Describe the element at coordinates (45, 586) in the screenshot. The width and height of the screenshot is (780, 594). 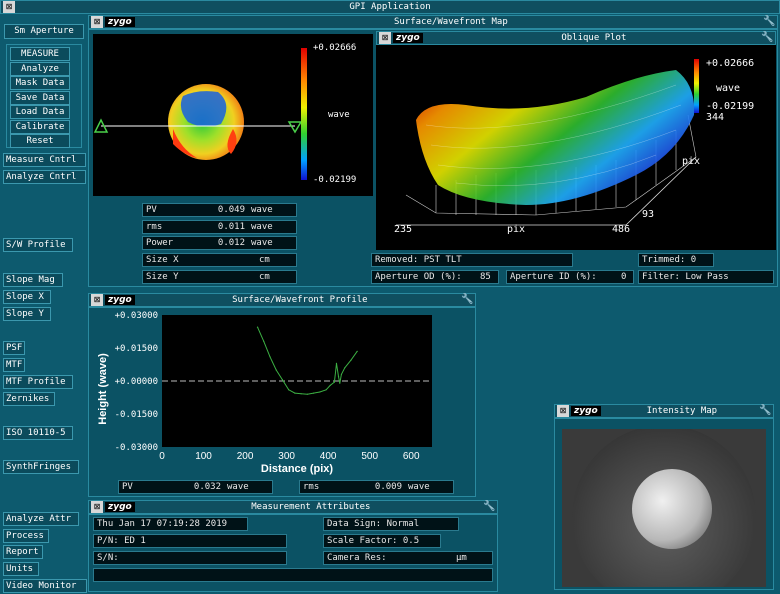
I see `video-monitor-button: Video Monitor` at that location.